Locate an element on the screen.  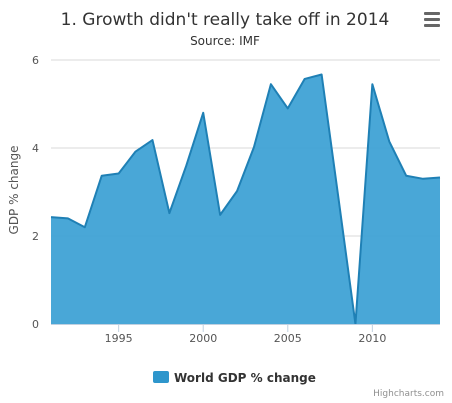
chart-menu-button is located at coordinates (432, 19).